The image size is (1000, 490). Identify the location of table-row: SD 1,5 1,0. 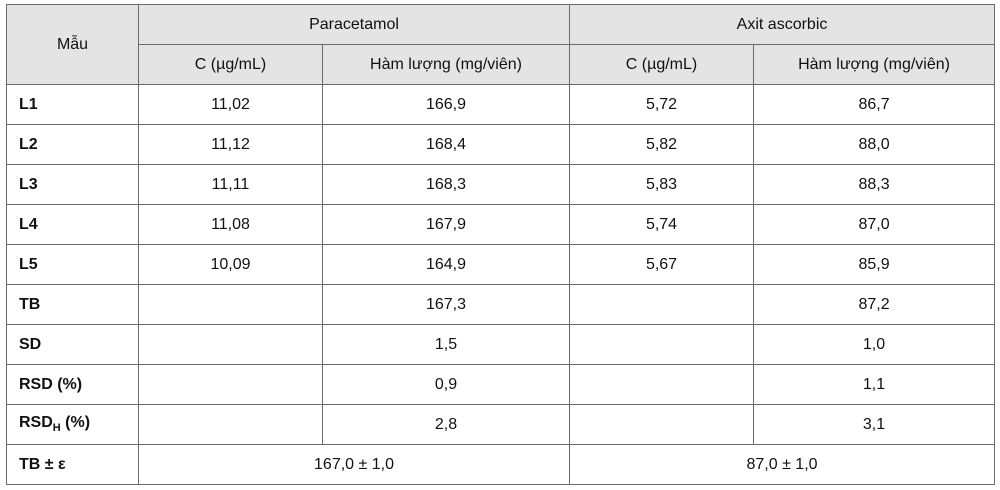
(501, 344).